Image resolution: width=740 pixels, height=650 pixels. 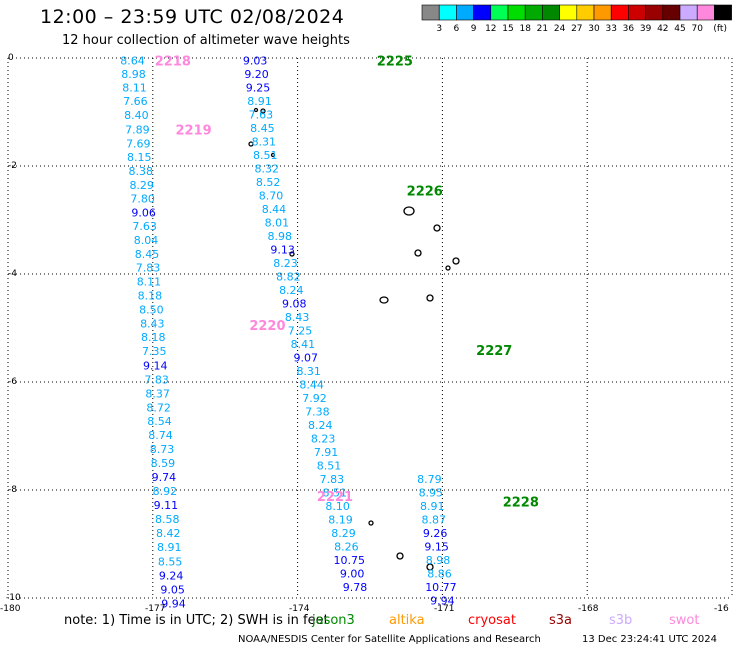 What do you see at coordinates (560, 29) in the screenshot?
I see `color-scale-label: 24` at bounding box center [560, 29].